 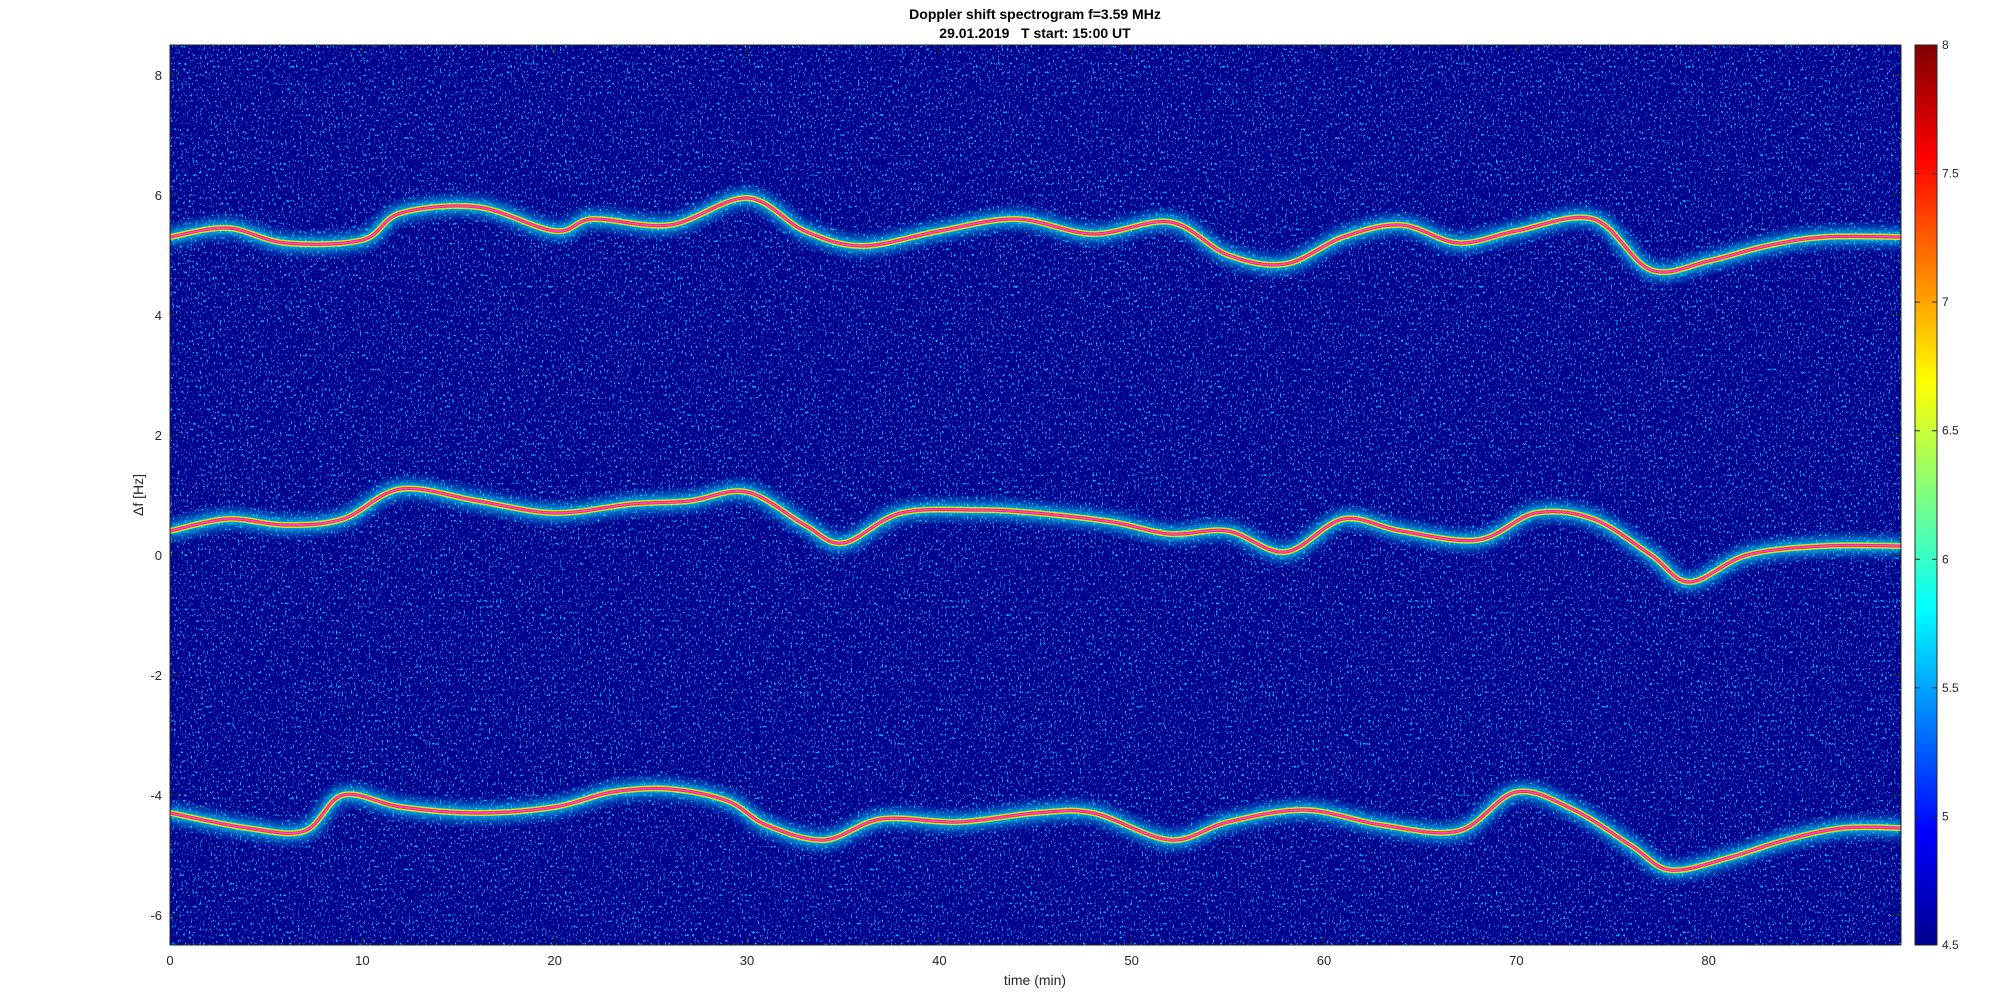 What do you see at coordinates (1035, 14) in the screenshot?
I see `chart-title: Doppler shift spectrogram f=3.59 MHz` at bounding box center [1035, 14].